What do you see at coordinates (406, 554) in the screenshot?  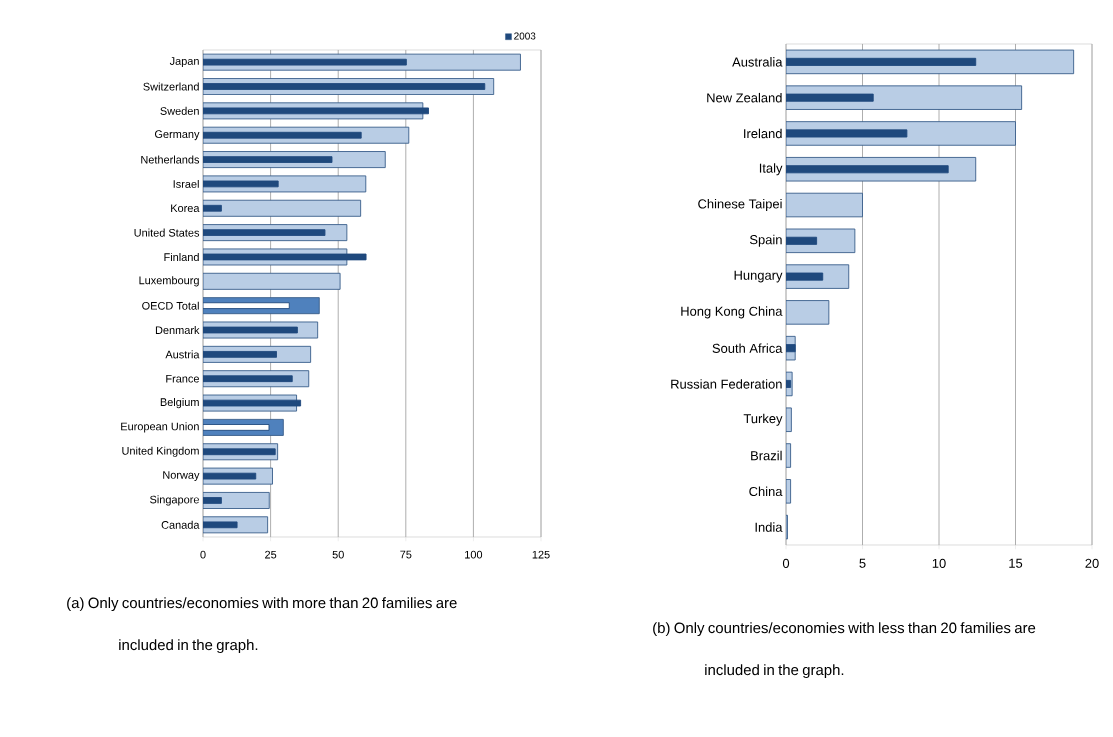 I see `x-tick-label: 75` at bounding box center [406, 554].